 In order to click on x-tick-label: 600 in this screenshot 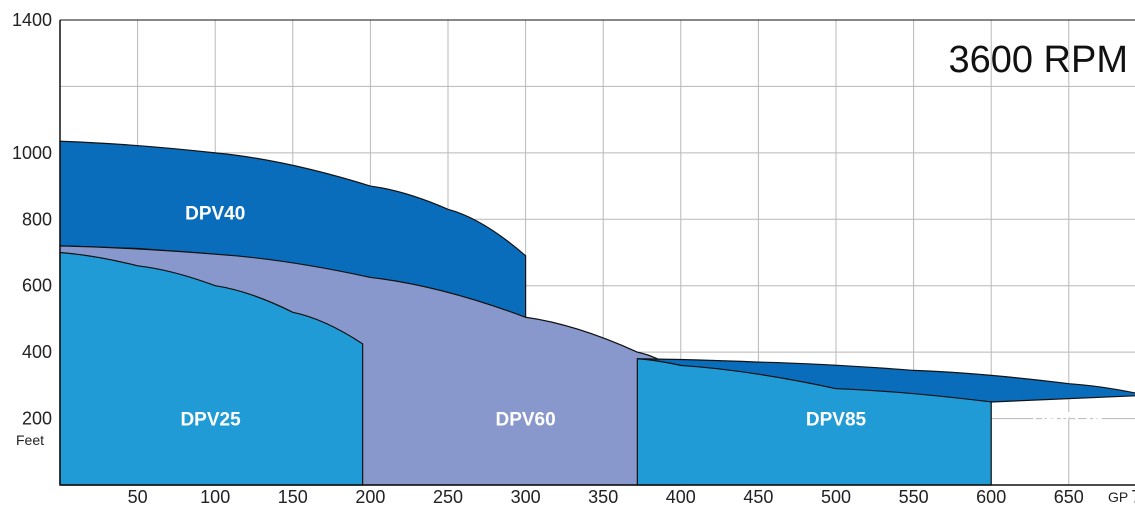, I will do `click(991, 496)`.